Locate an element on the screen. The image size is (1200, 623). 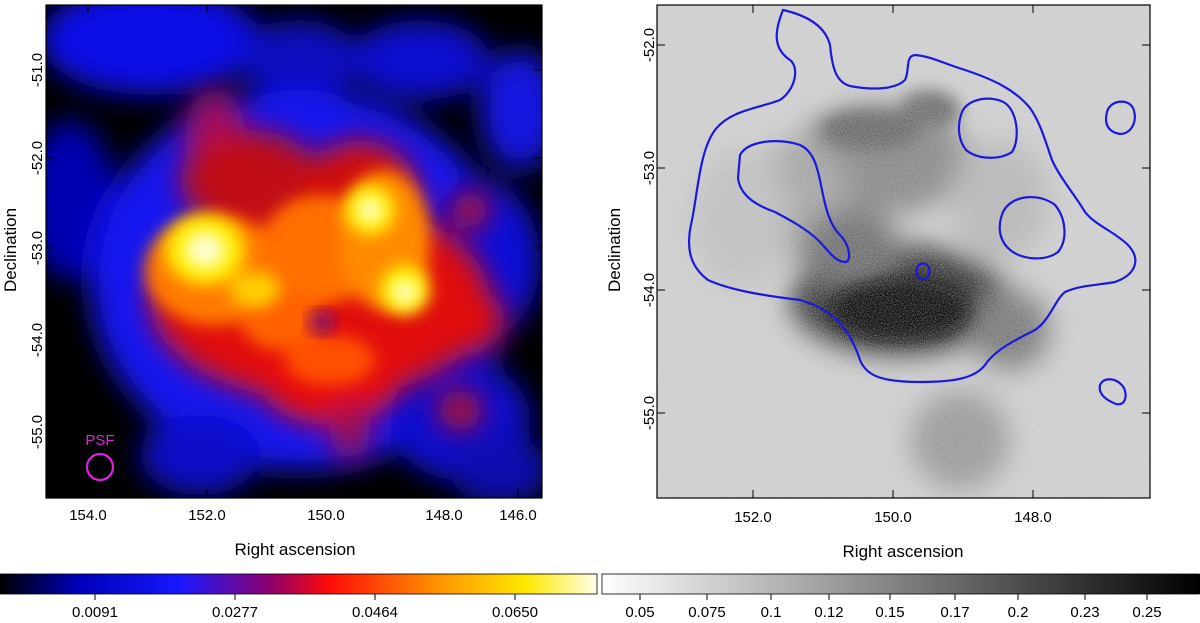
right-y-tick-label: -54.0 is located at coordinates (649, 290).